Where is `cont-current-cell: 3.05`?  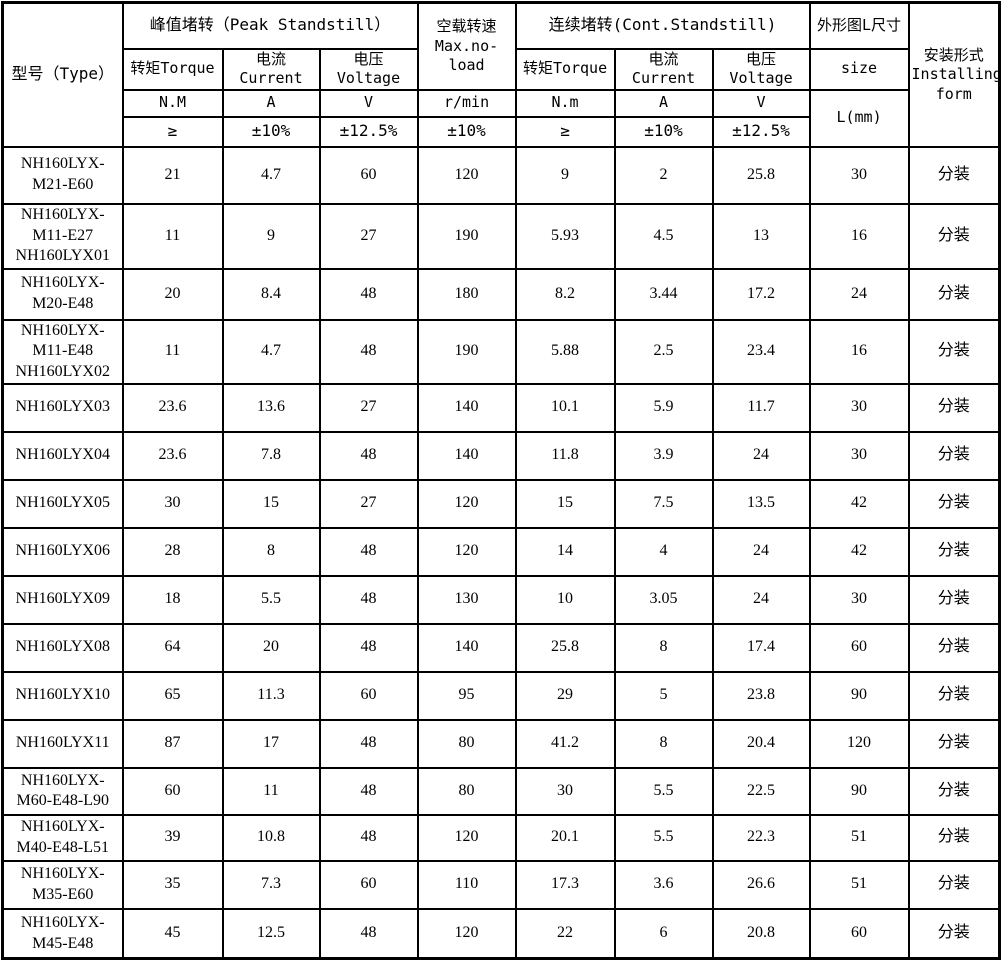
cont-current-cell: 3.05 is located at coordinates (663, 599).